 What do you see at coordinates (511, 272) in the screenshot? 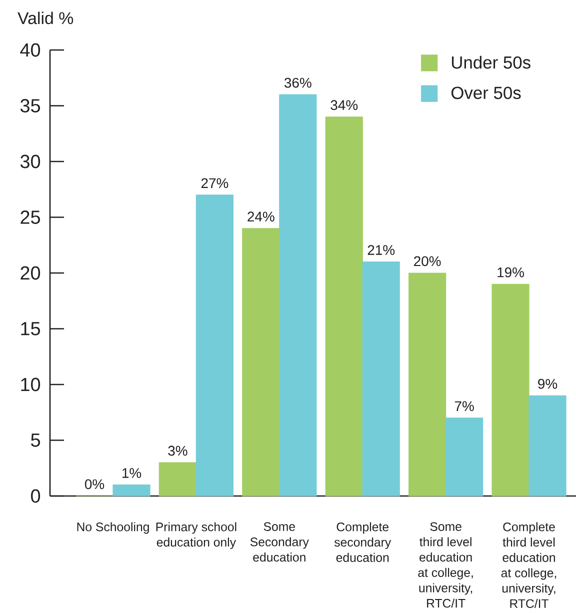
I see `data-label: 19%` at bounding box center [511, 272].